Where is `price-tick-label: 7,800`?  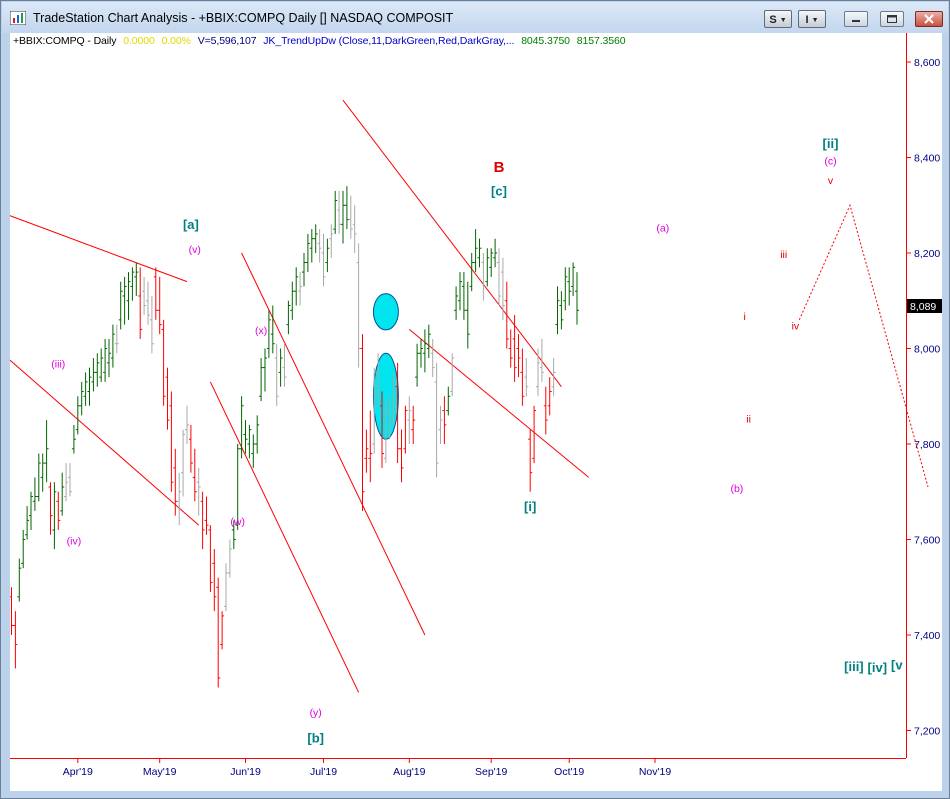
price-tick-label: 7,800 is located at coordinates (927, 445).